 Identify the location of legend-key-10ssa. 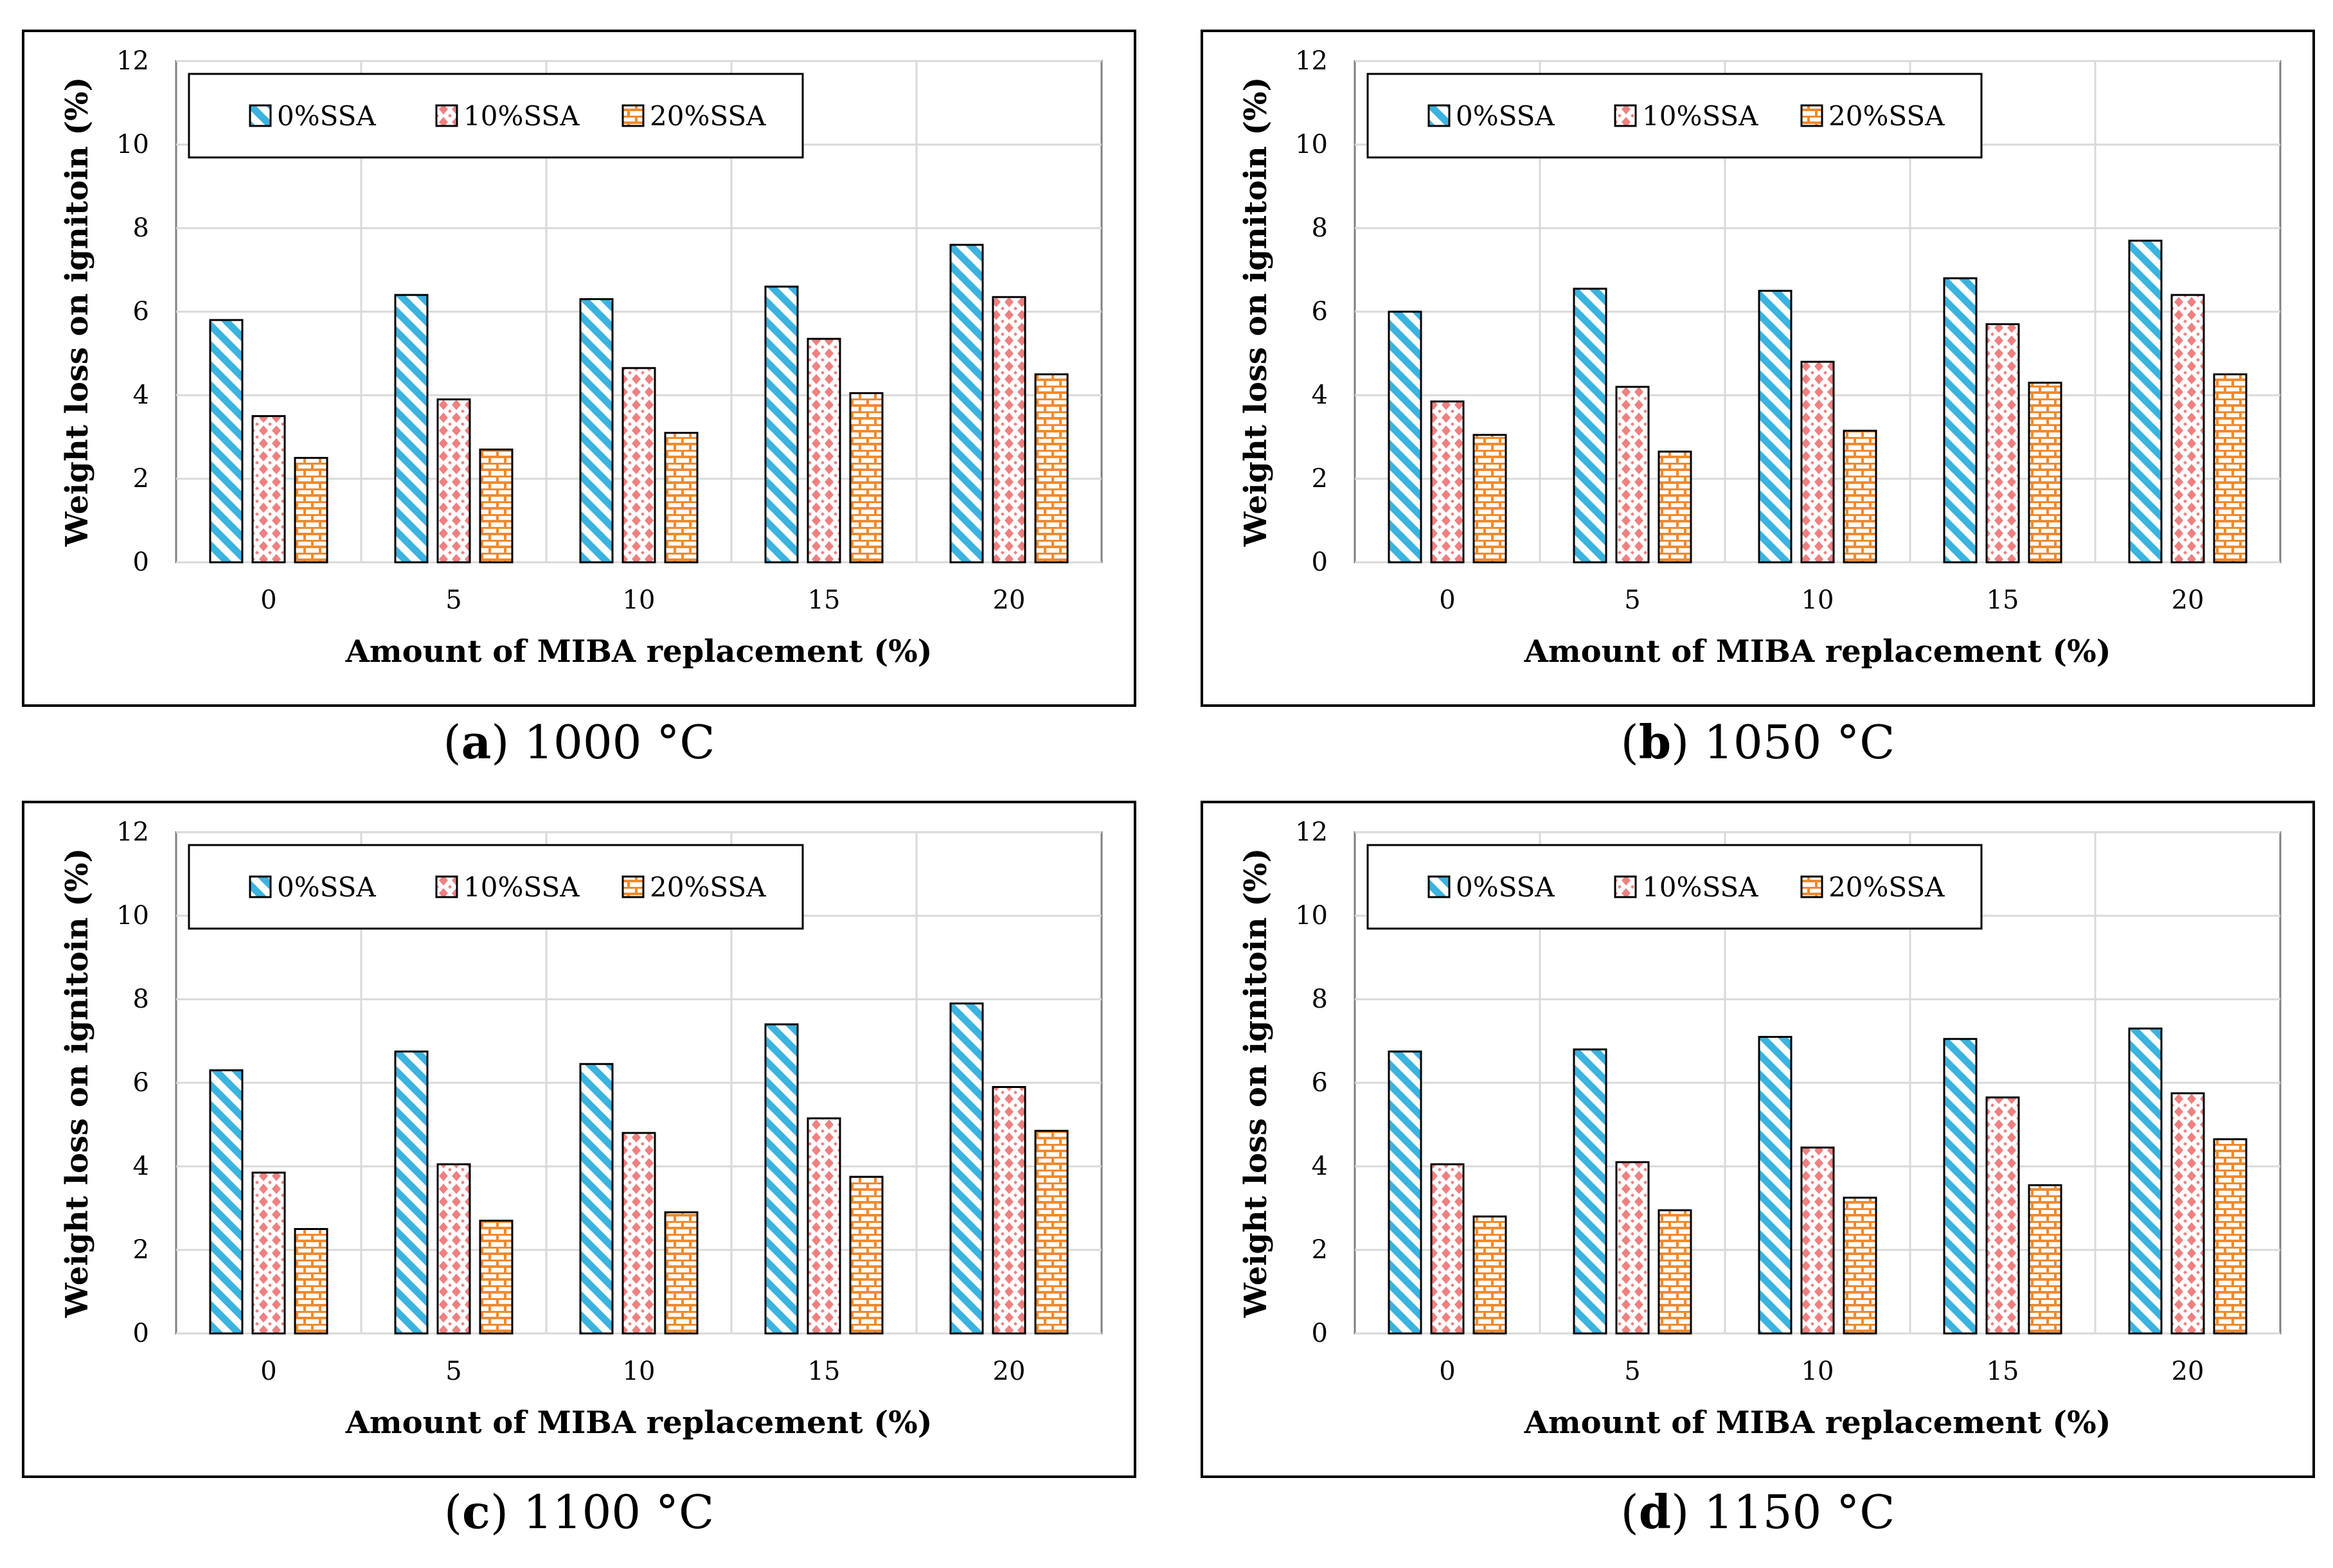
(447, 886).